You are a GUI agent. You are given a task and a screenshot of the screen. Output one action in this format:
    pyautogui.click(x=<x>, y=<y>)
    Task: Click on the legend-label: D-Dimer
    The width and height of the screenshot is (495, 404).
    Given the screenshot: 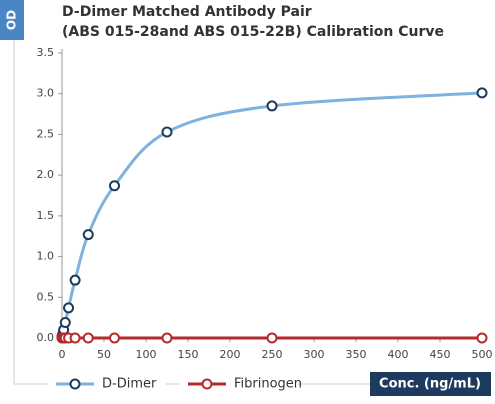 What is the action you would take?
    pyautogui.click(x=129, y=384)
    